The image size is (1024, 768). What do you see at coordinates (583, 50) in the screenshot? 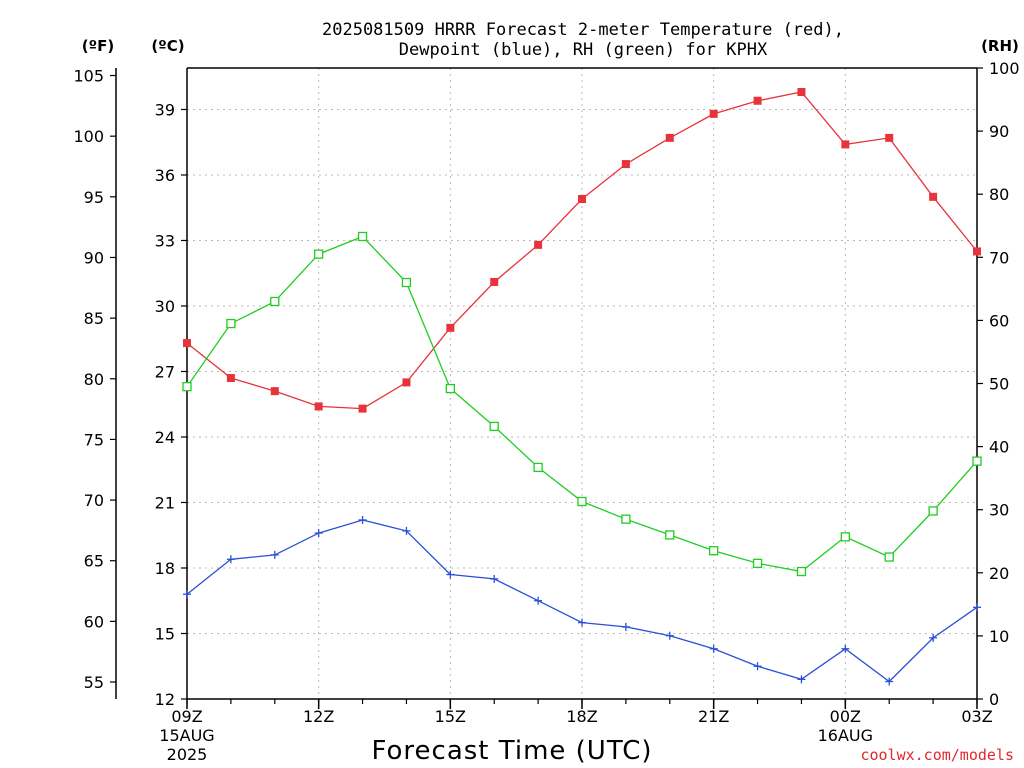
I see `chart-title-line-2: Dewpoint (blue), RH (green) for KPHX` at bounding box center [583, 50].